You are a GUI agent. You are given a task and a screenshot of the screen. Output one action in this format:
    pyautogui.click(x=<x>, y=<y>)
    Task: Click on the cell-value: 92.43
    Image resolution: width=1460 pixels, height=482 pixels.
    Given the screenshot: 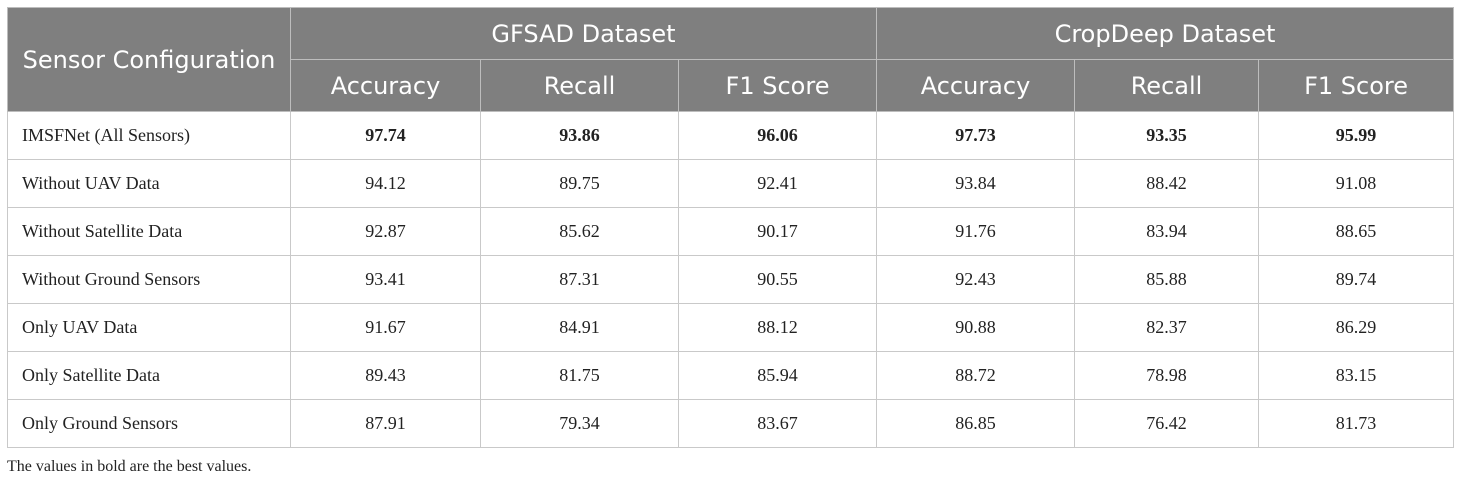 What is the action you would take?
    pyautogui.click(x=976, y=279)
    